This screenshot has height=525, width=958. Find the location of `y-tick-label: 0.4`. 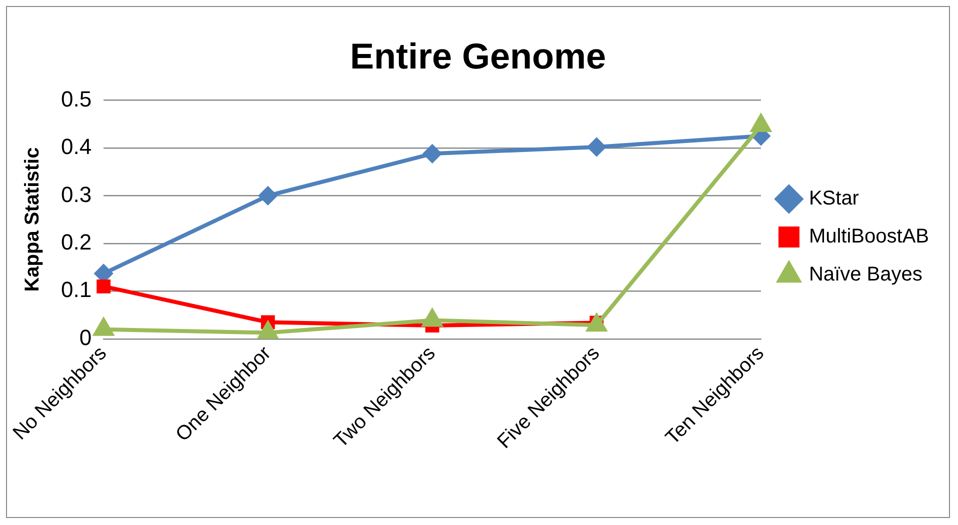

y-tick-label: 0.4 is located at coordinates (76, 147).